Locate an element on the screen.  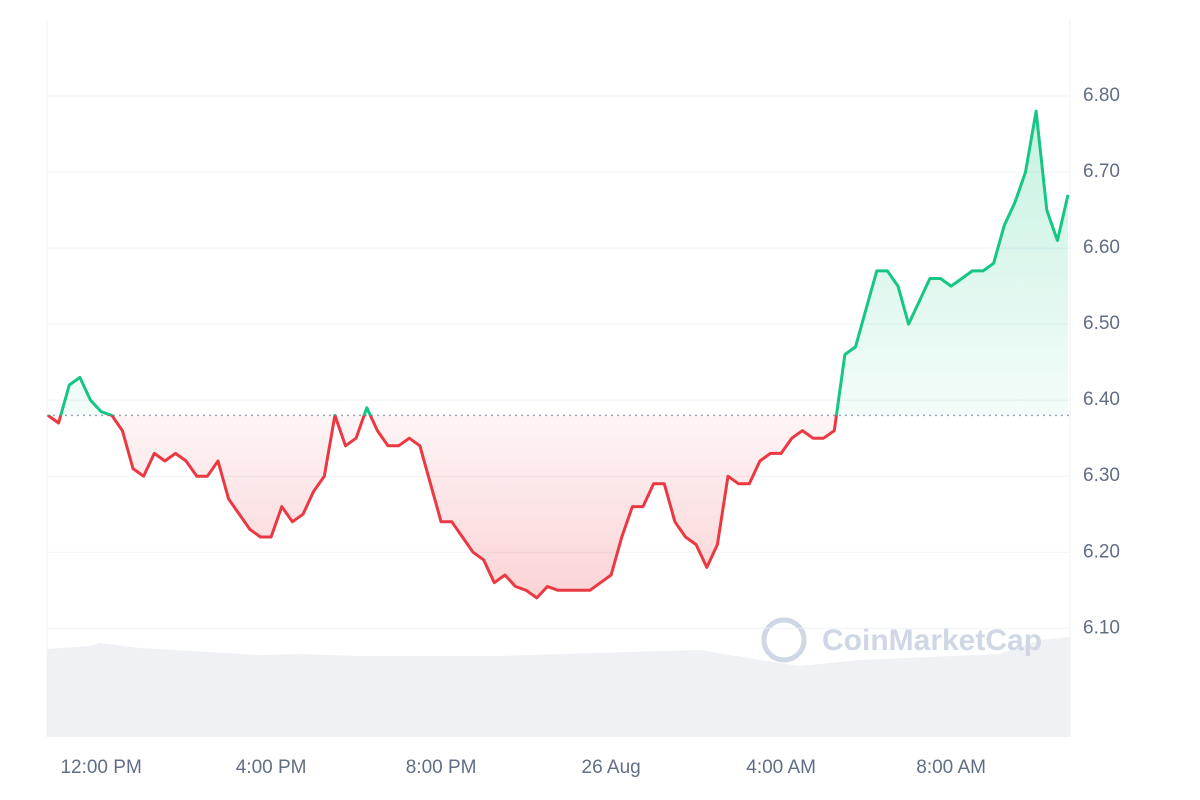
x-tick-label: 12:00 PM is located at coordinates (100, 767).